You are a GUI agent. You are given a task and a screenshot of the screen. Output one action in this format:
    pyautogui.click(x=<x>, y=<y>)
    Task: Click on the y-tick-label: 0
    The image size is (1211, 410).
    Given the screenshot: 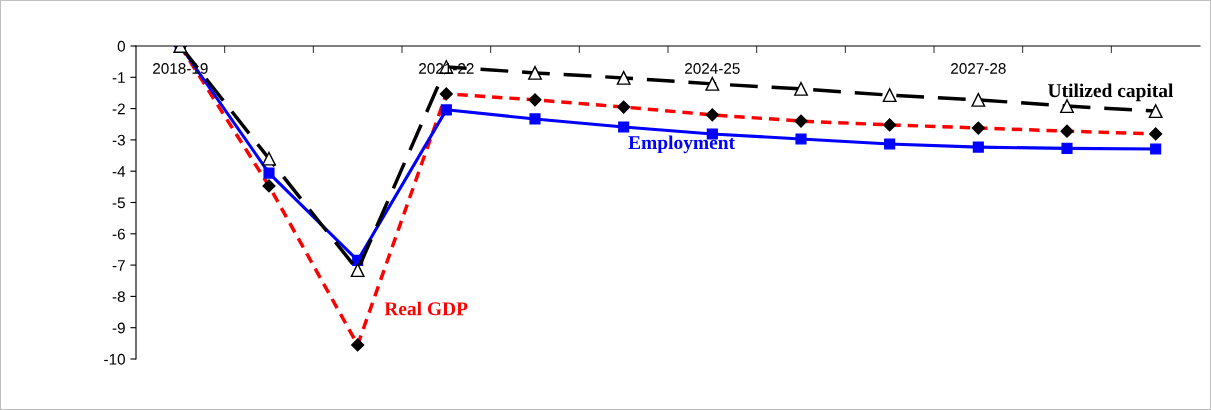 What is the action you would take?
    pyautogui.click(x=121, y=46)
    